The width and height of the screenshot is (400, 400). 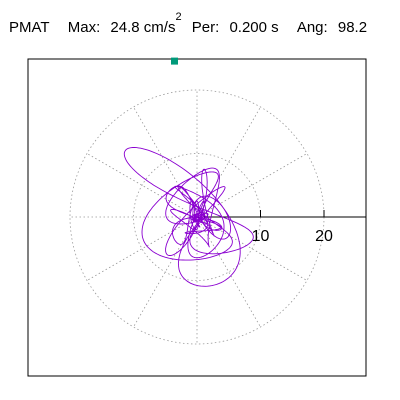 I want to click on max-label: Max:, so click(x=84, y=27).